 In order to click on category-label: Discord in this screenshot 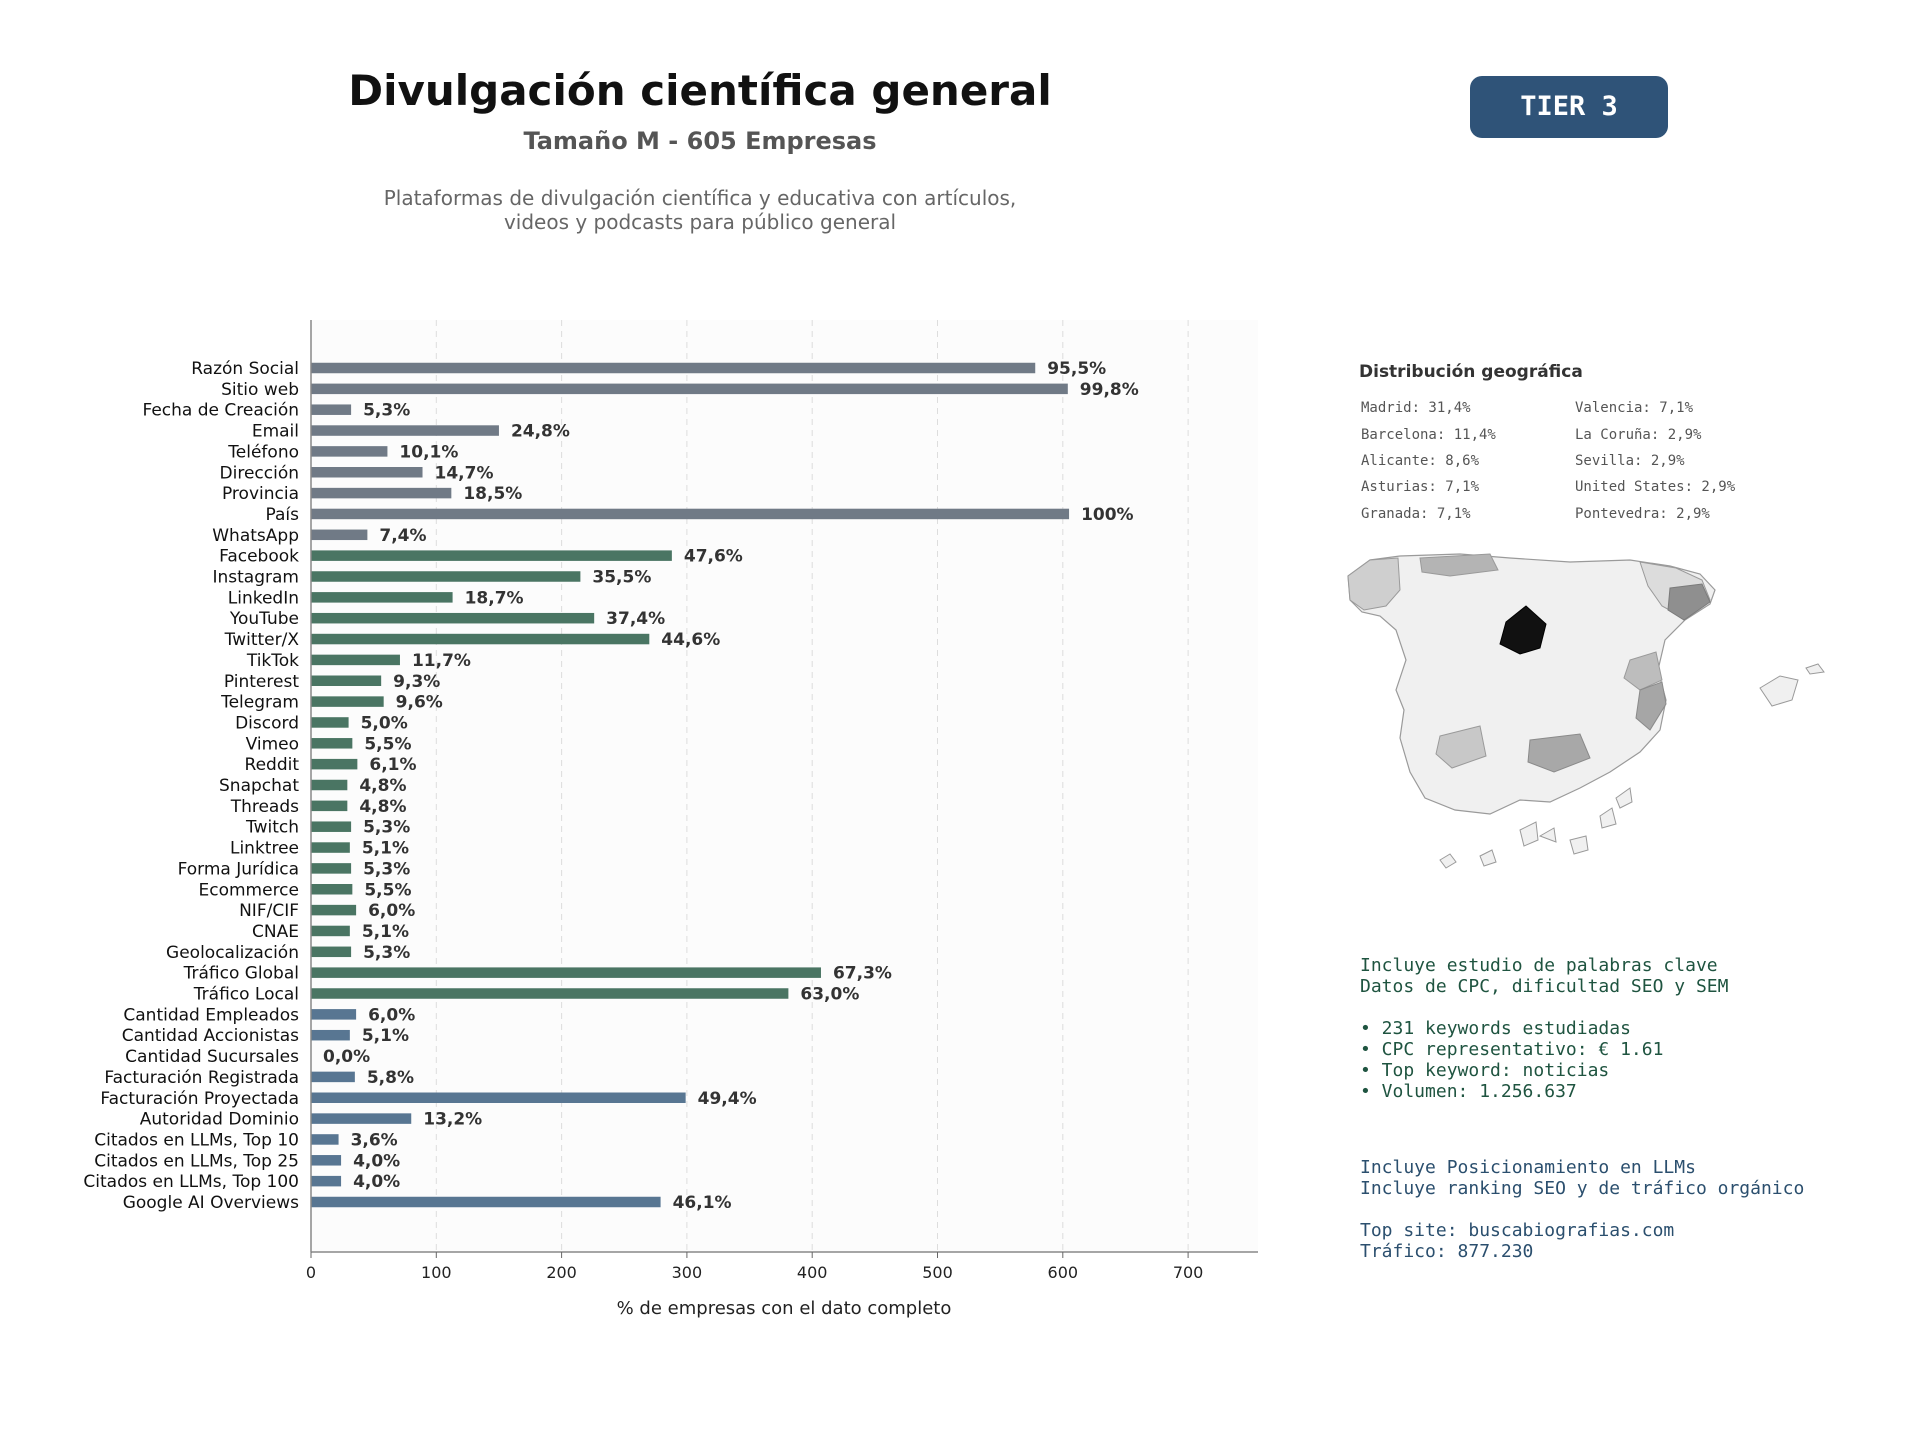, I will do `click(267, 723)`.